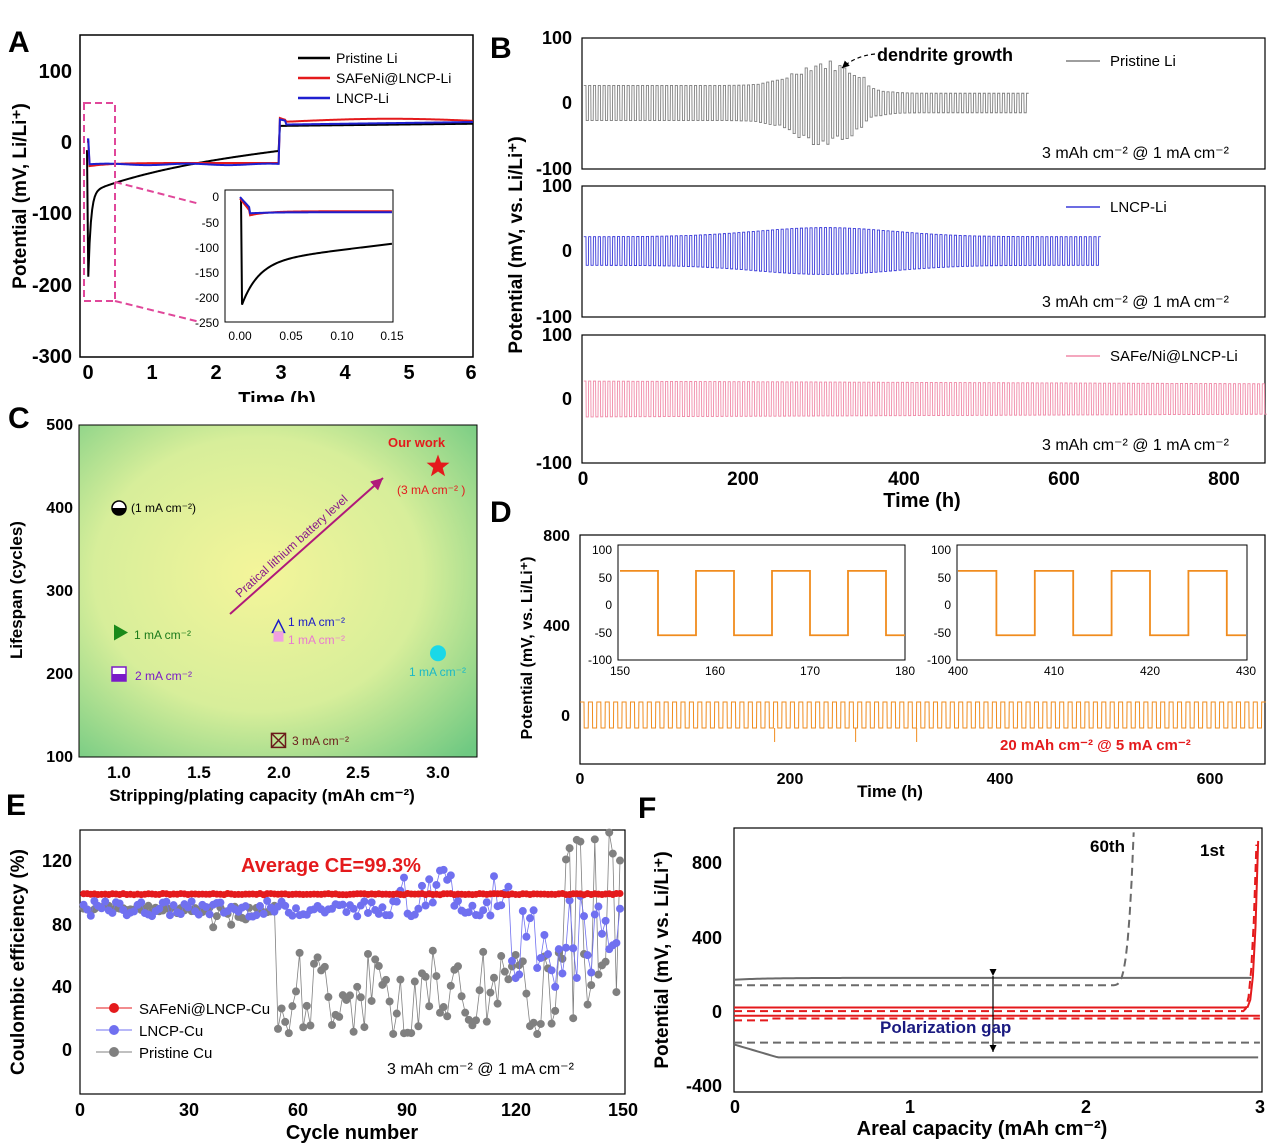 The width and height of the screenshot is (1269, 1145). Describe the element at coordinates (59, 591) in the screenshot. I see `panel-c-yticks: 500 400 300 200 100` at that location.